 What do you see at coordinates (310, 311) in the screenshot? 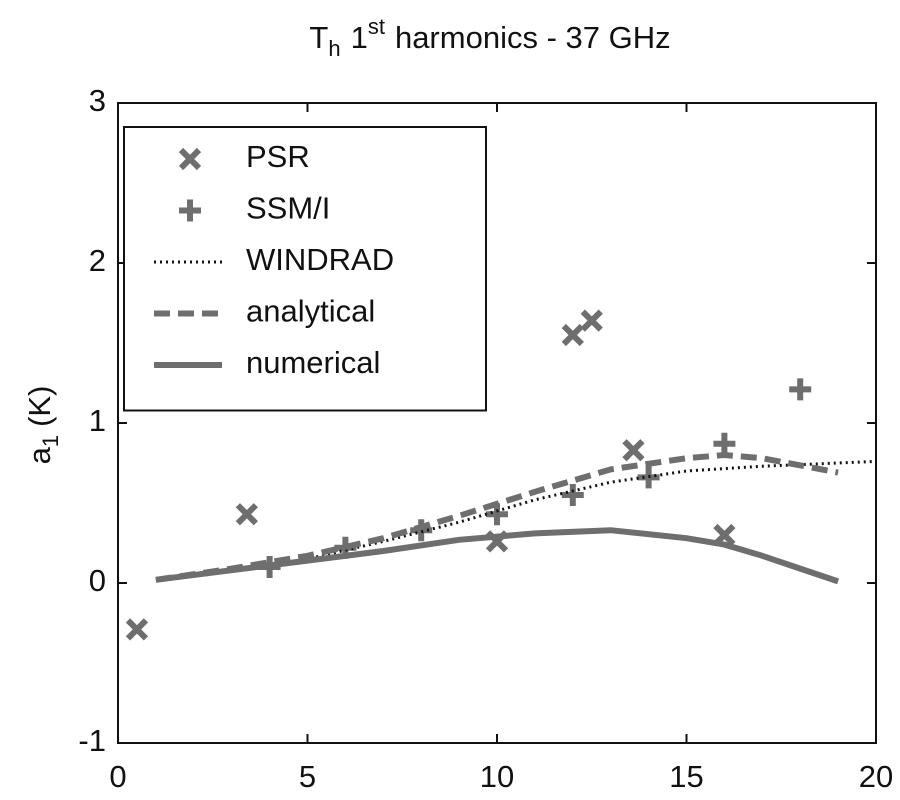
I see `legend-label: analytical` at bounding box center [310, 311].